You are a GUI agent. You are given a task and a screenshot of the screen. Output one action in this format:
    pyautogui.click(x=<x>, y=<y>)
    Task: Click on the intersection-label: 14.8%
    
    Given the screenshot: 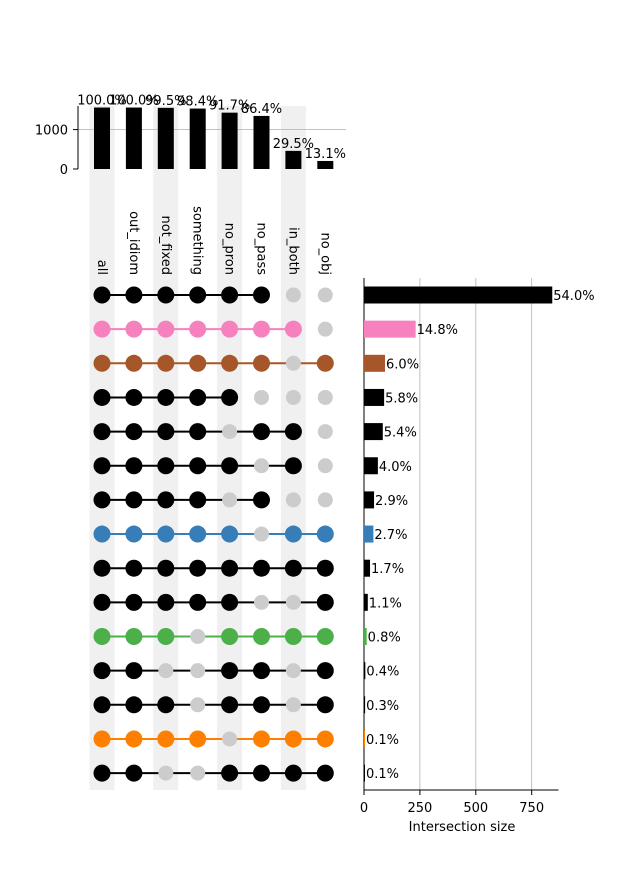 What is the action you would take?
    pyautogui.click(x=437, y=330)
    